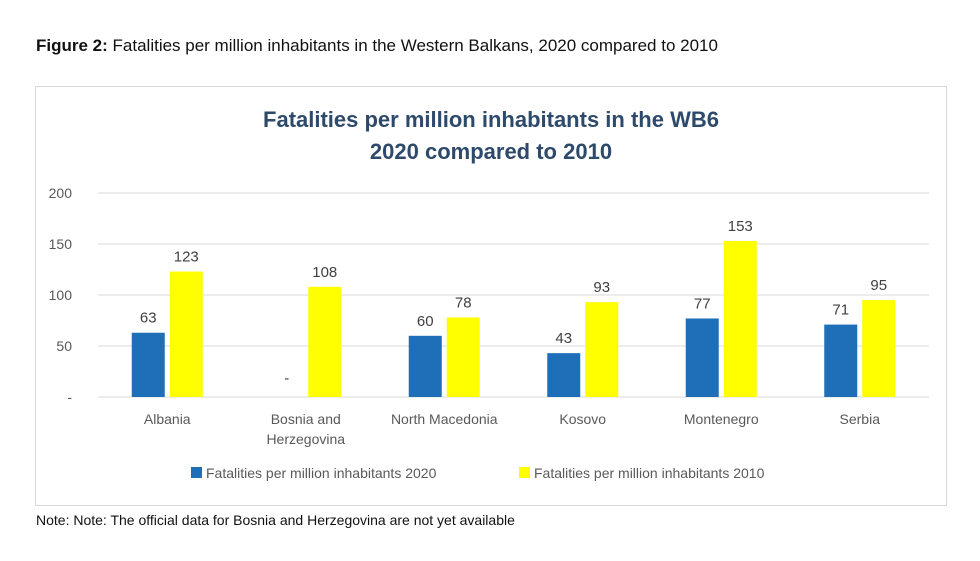  I want to click on y-tick-label: 100, so click(61, 295).